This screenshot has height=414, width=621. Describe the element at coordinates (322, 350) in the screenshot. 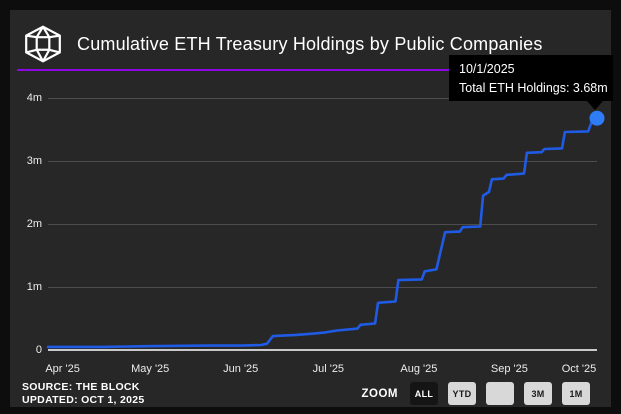

I see `x-axis-baseline` at that location.